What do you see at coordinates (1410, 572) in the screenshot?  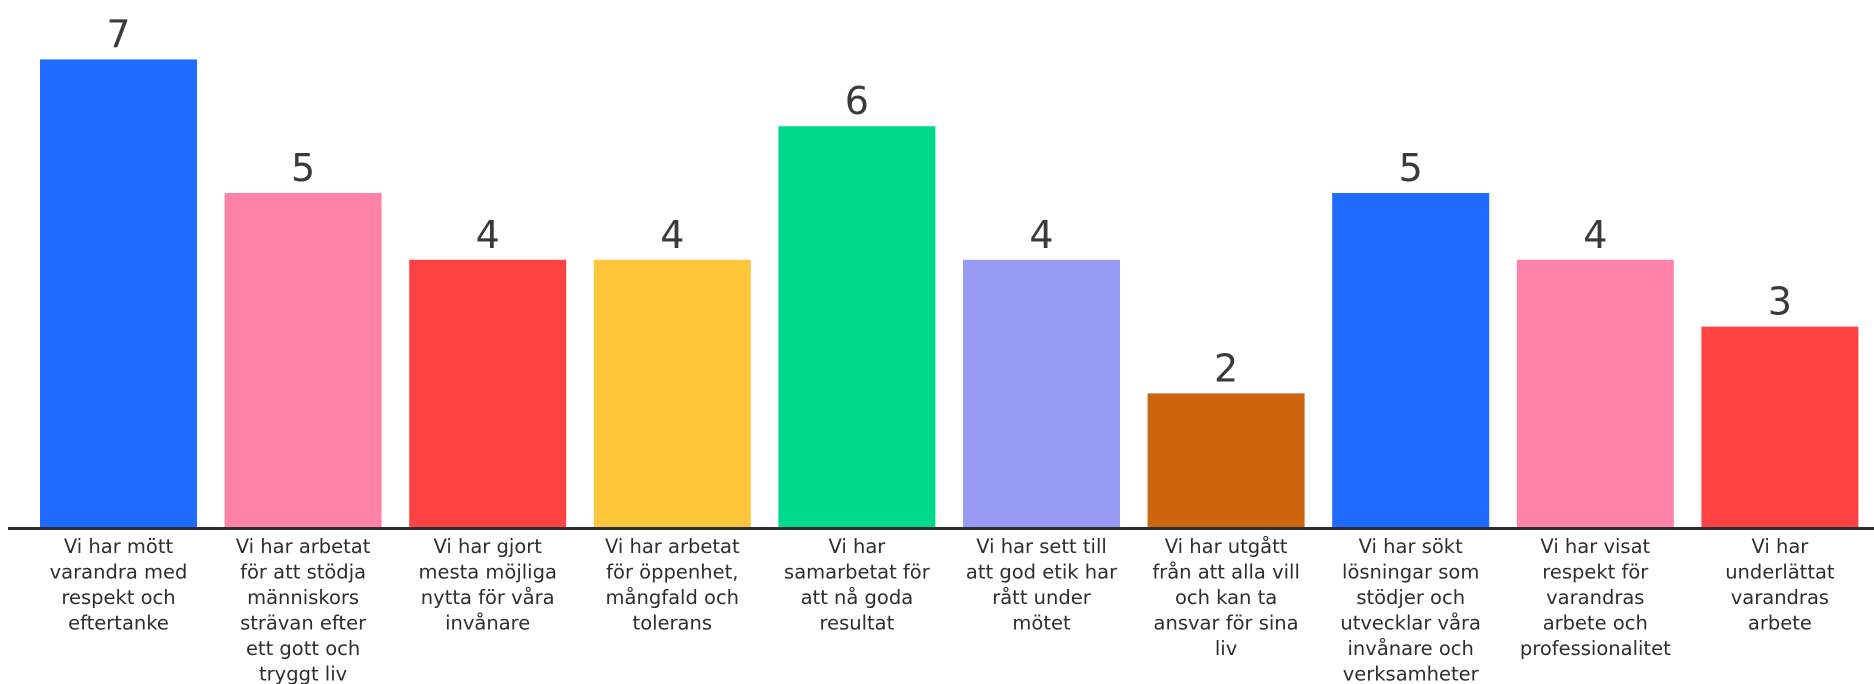 I see `category-label-line: lösningar som` at bounding box center [1410, 572].